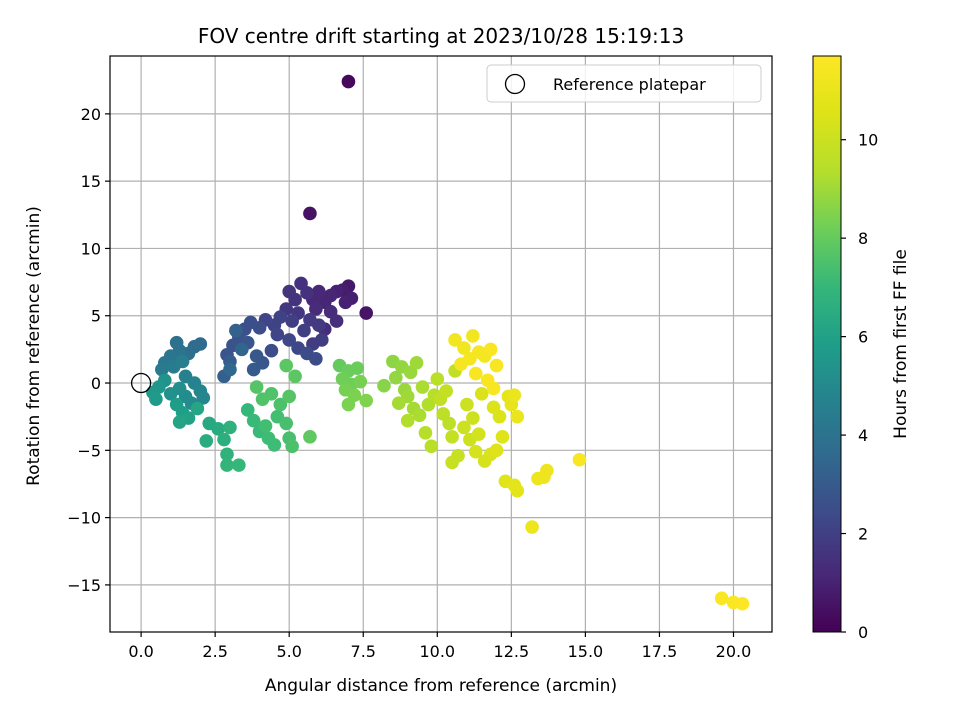  I want to click on colorbar-tick-label: 8, so click(863, 238).